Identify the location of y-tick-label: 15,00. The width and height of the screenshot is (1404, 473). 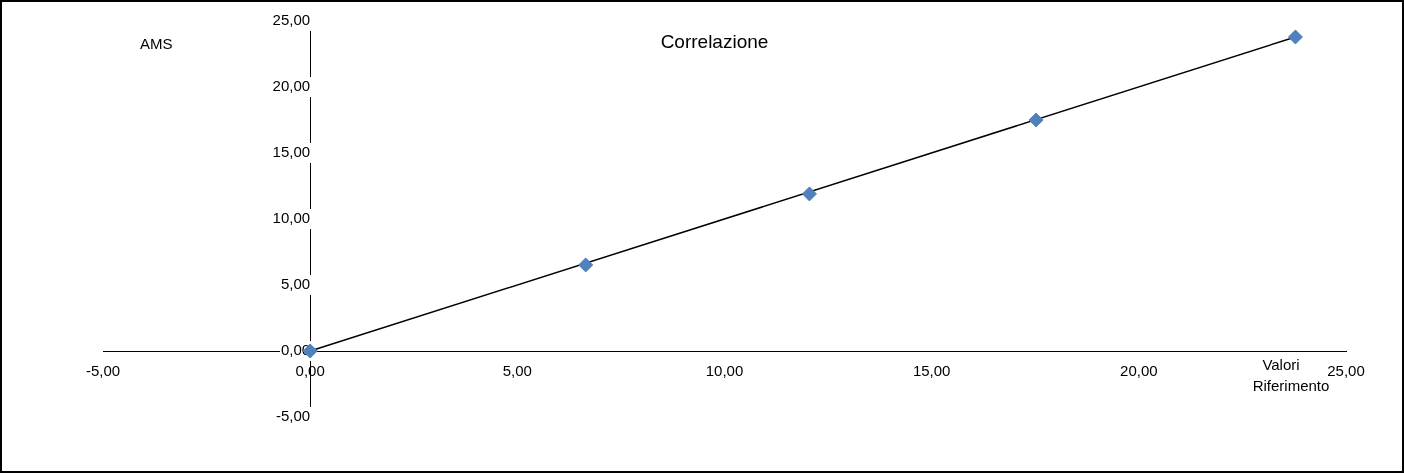
(291, 152).